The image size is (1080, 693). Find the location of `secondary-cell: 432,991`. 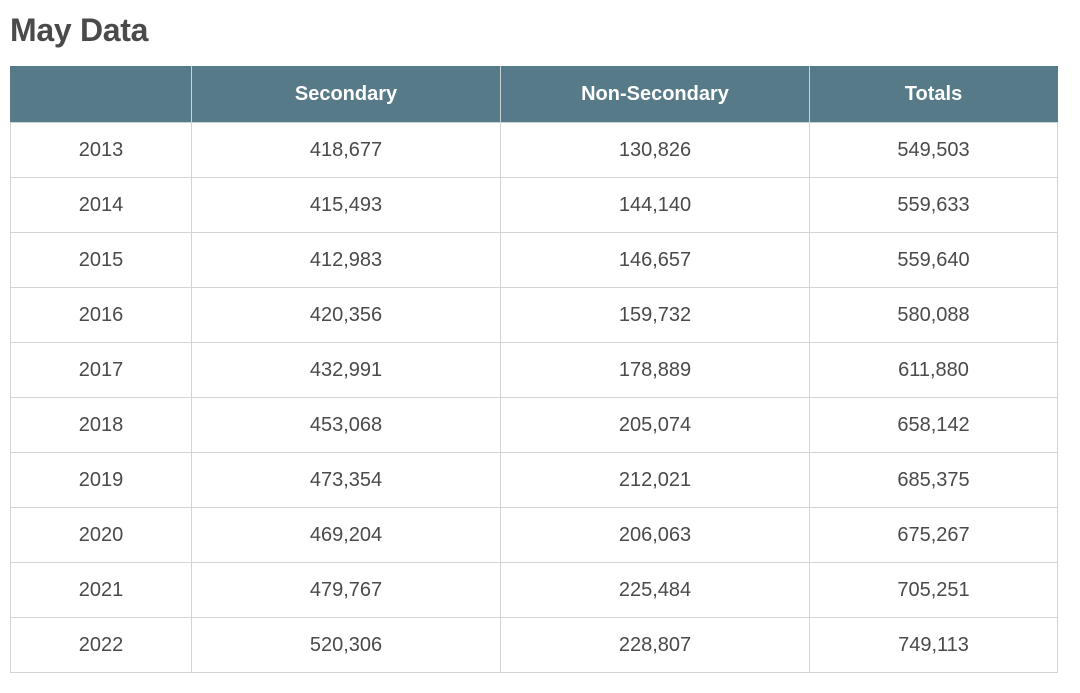

secondary-cell: 432,991 is located at coordinates (346, 370).